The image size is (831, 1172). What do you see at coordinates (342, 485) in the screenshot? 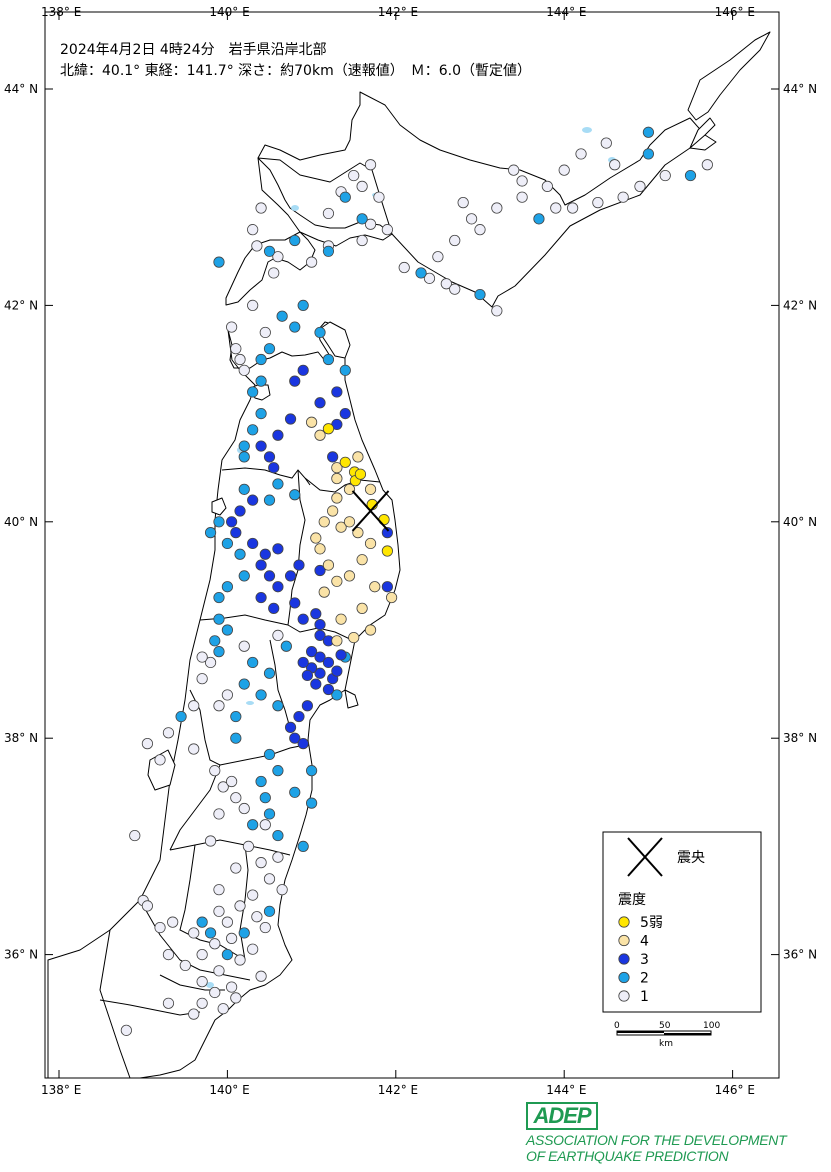
I see `border-aomori-iwate` at bounding box center [342, 485].